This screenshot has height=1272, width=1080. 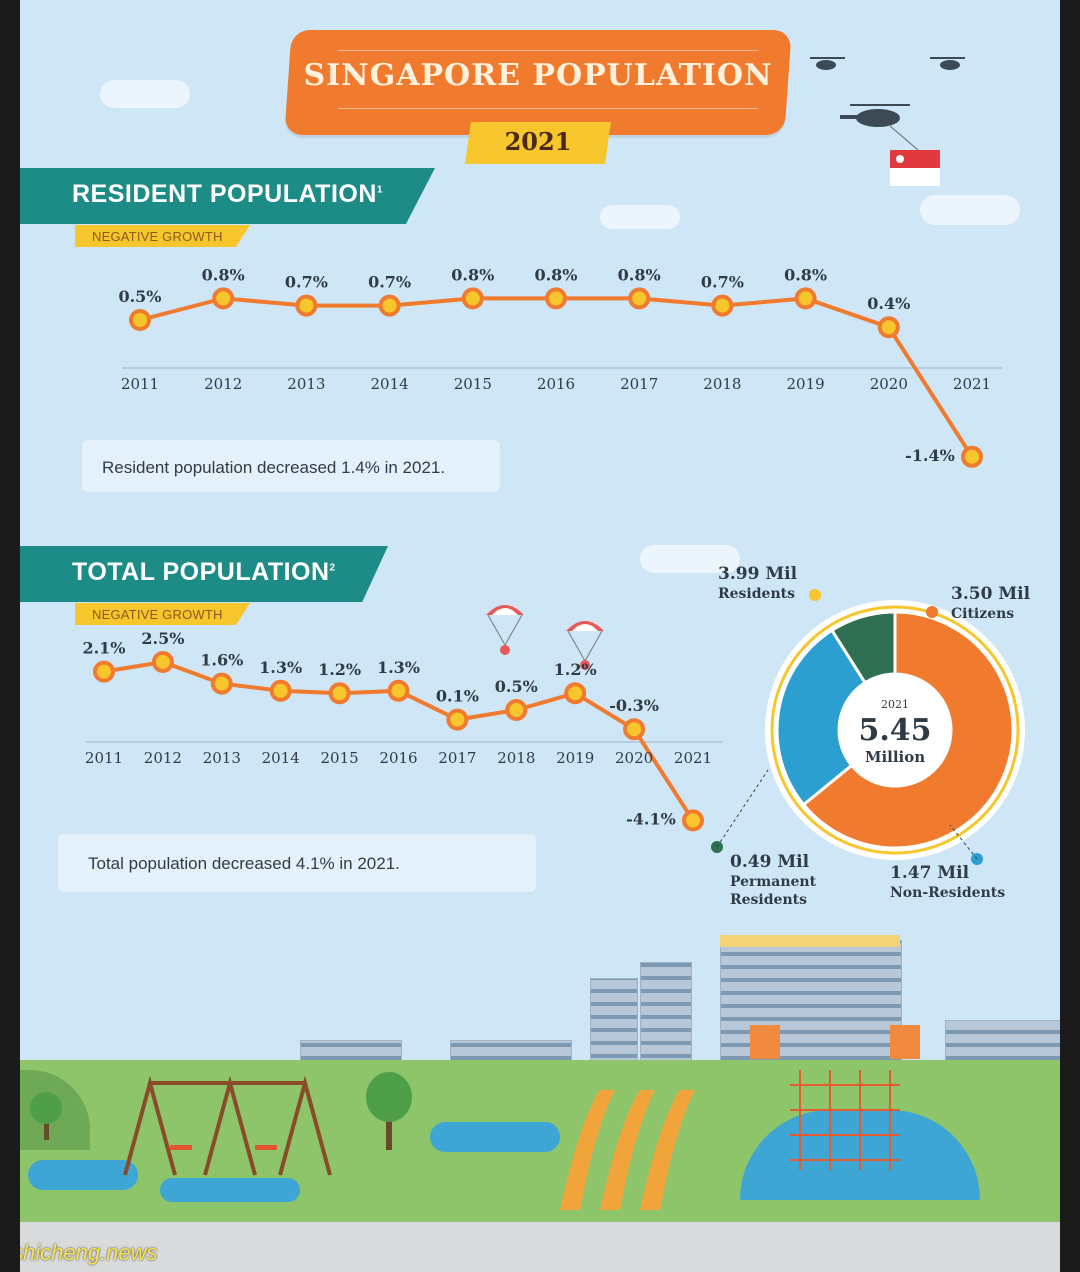 I want to click on helicopter-illustration, so click(x=887, y=121).